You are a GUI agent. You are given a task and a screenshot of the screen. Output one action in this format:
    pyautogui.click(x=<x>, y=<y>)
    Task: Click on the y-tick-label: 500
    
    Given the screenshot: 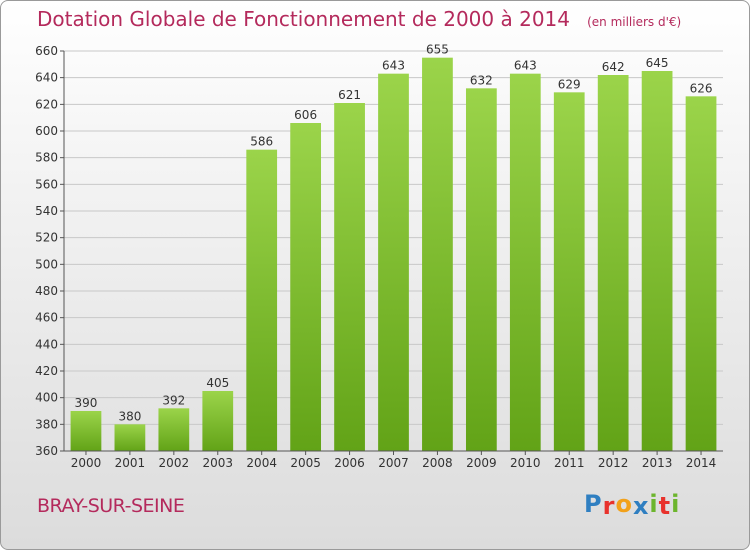 What is the action you would take?
    pyautogui.click(x=46, y=264)
    